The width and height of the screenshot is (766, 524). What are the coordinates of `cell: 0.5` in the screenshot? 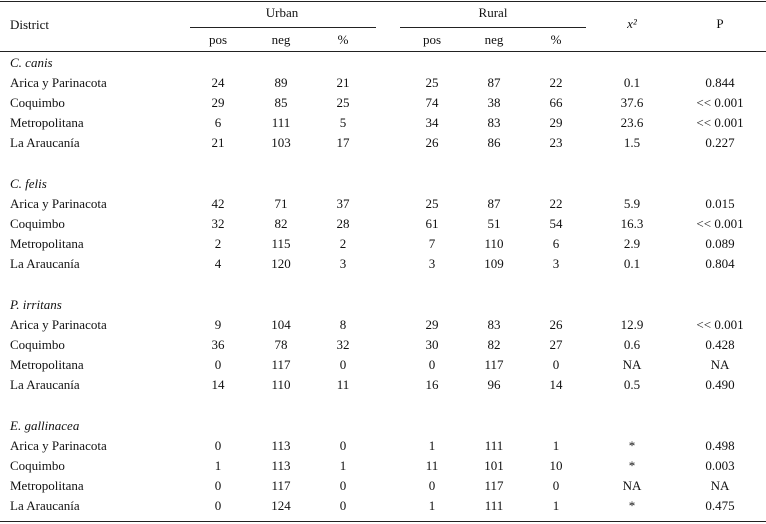 It's located at (632, 384).